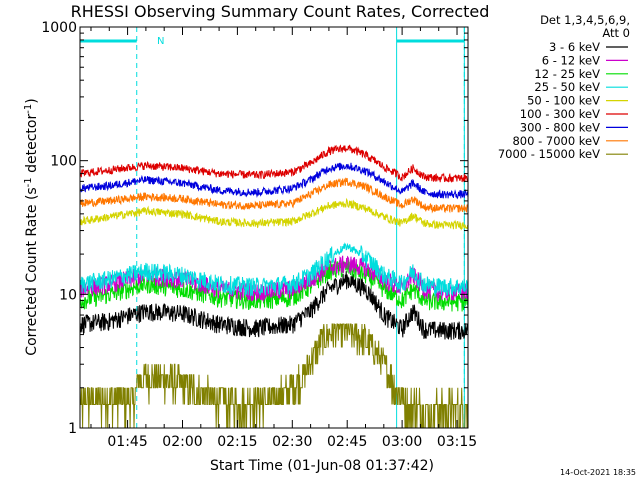 The image size is (640, 480). What do you see at coordinates (32, 146) in the screenshot?
I see `y-axis-label-part2: detector` at bounding box center [32, 146].